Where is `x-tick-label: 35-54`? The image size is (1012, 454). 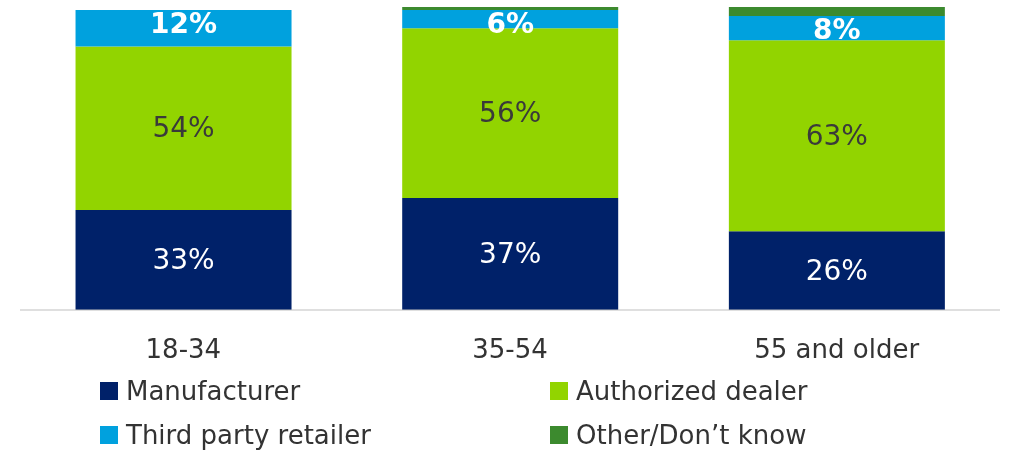
x-tick-label: 35-54 is located at coordinates (510, 349).